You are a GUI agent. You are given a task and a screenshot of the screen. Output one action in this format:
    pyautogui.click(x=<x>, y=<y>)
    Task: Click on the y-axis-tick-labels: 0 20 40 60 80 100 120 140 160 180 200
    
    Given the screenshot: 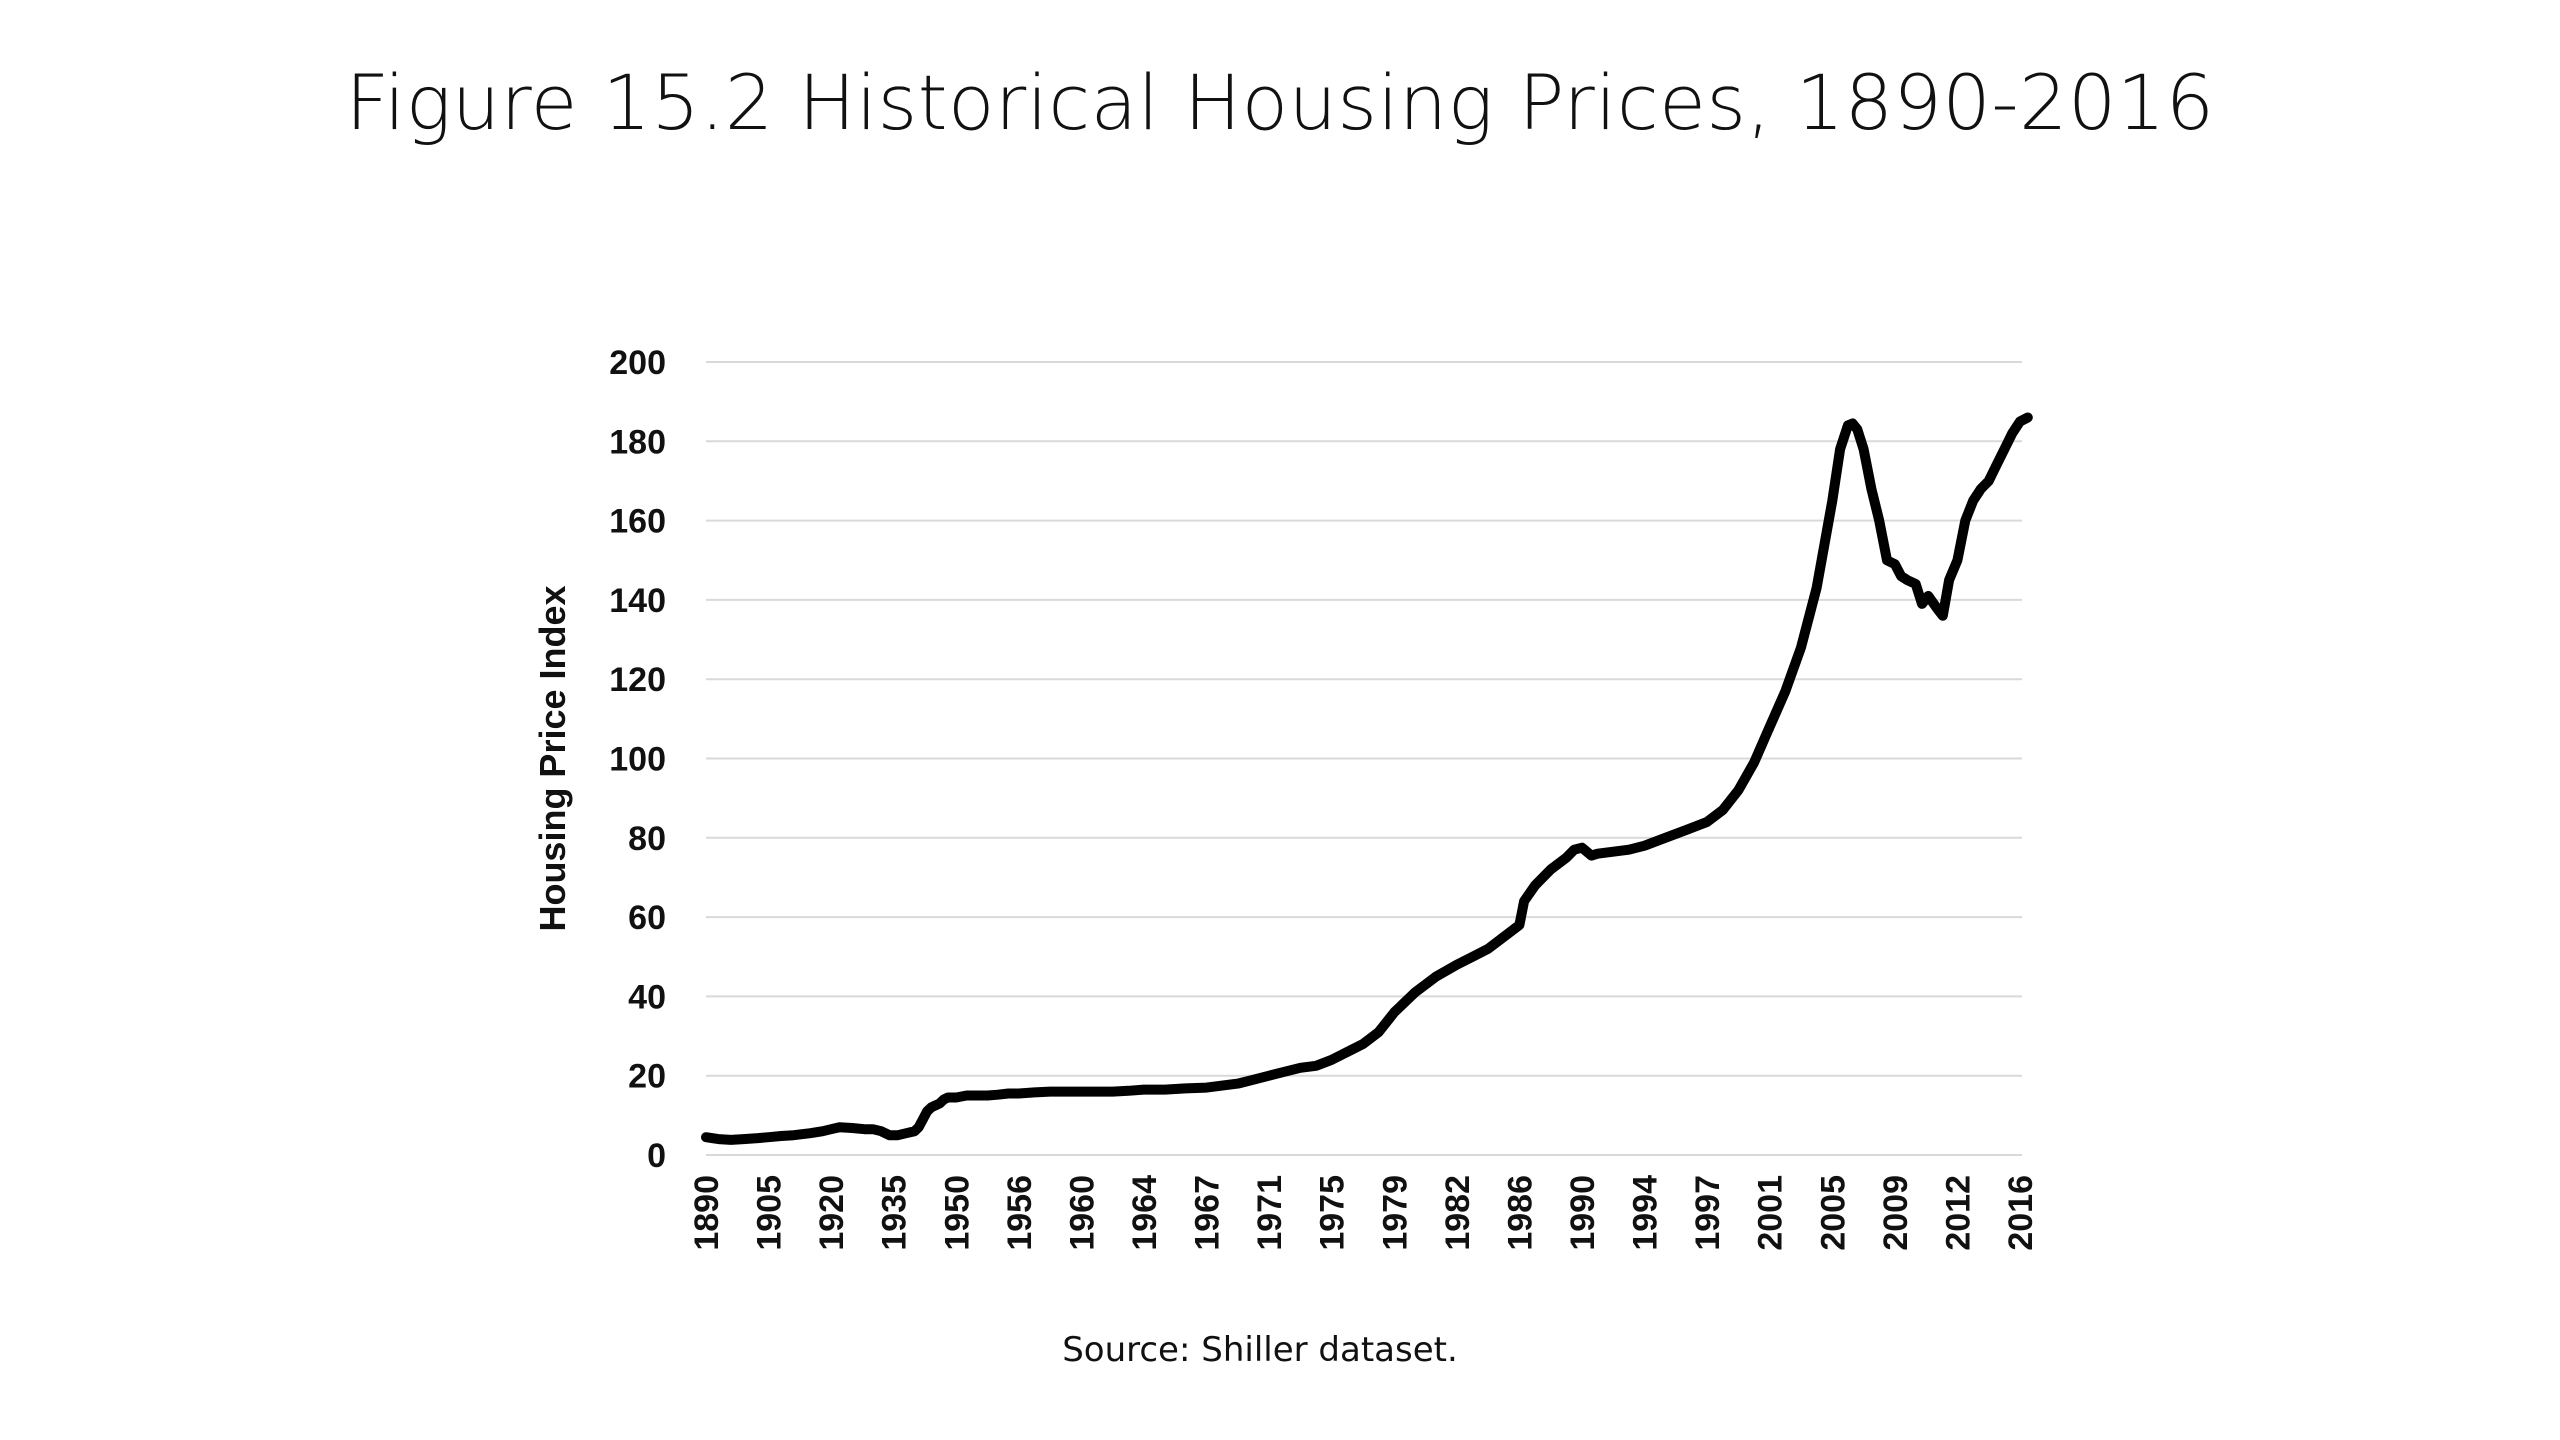 What is the action you would take?
    pyautogui.click(x=637, y=759)
    